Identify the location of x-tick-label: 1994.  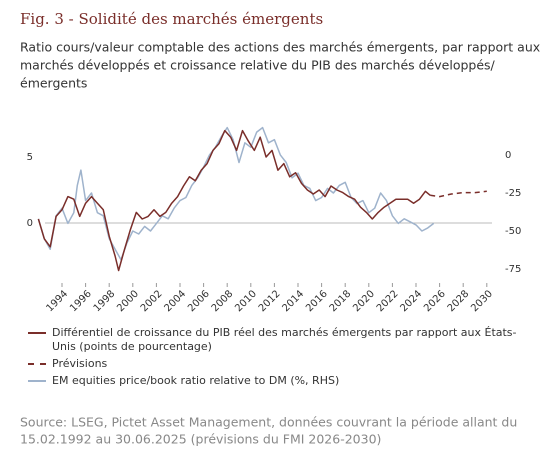
(57, 301).